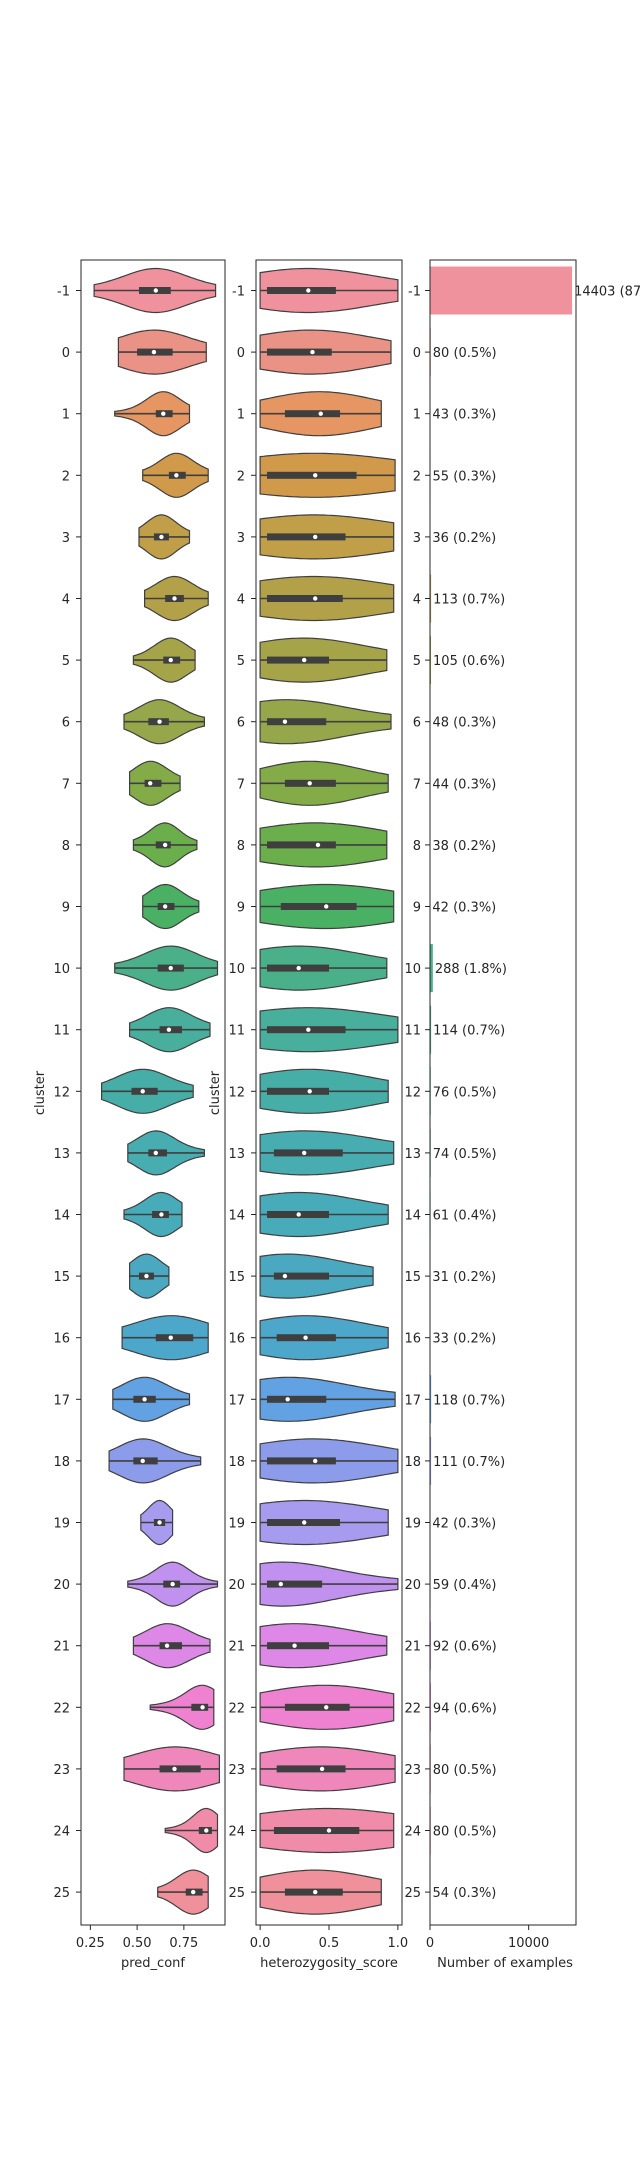 Image resolution: width=640 pixels, height=2160 pixels. What do you see at coordinates (66, 784) in the screenshot?
I see `ytick-label-pred-7: 7` at bounding box center [66, 784].